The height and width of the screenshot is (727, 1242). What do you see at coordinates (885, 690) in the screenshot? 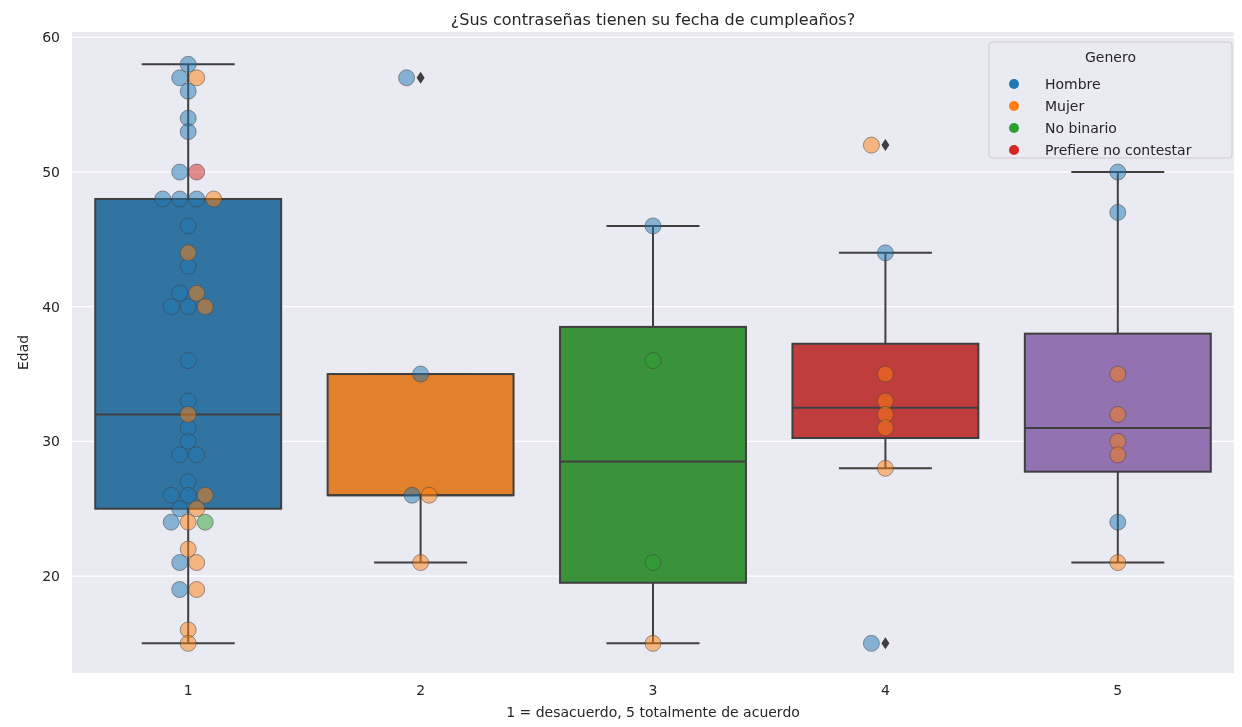
I see `x-tick-label: 4` at bounding box center [885, 690].